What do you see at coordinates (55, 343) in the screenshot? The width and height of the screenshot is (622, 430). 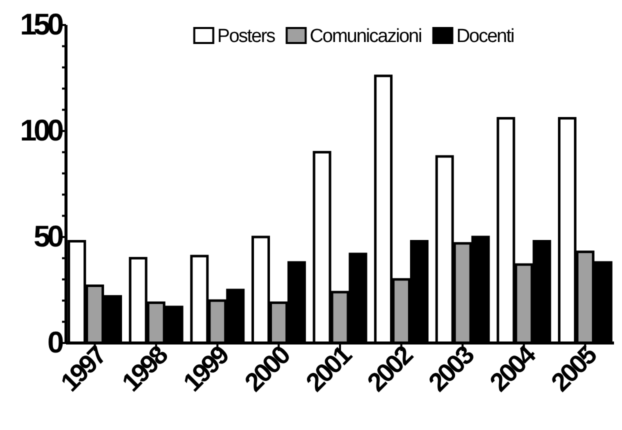 I see `y-tick-label: 0` at bounding box center [55, 343].